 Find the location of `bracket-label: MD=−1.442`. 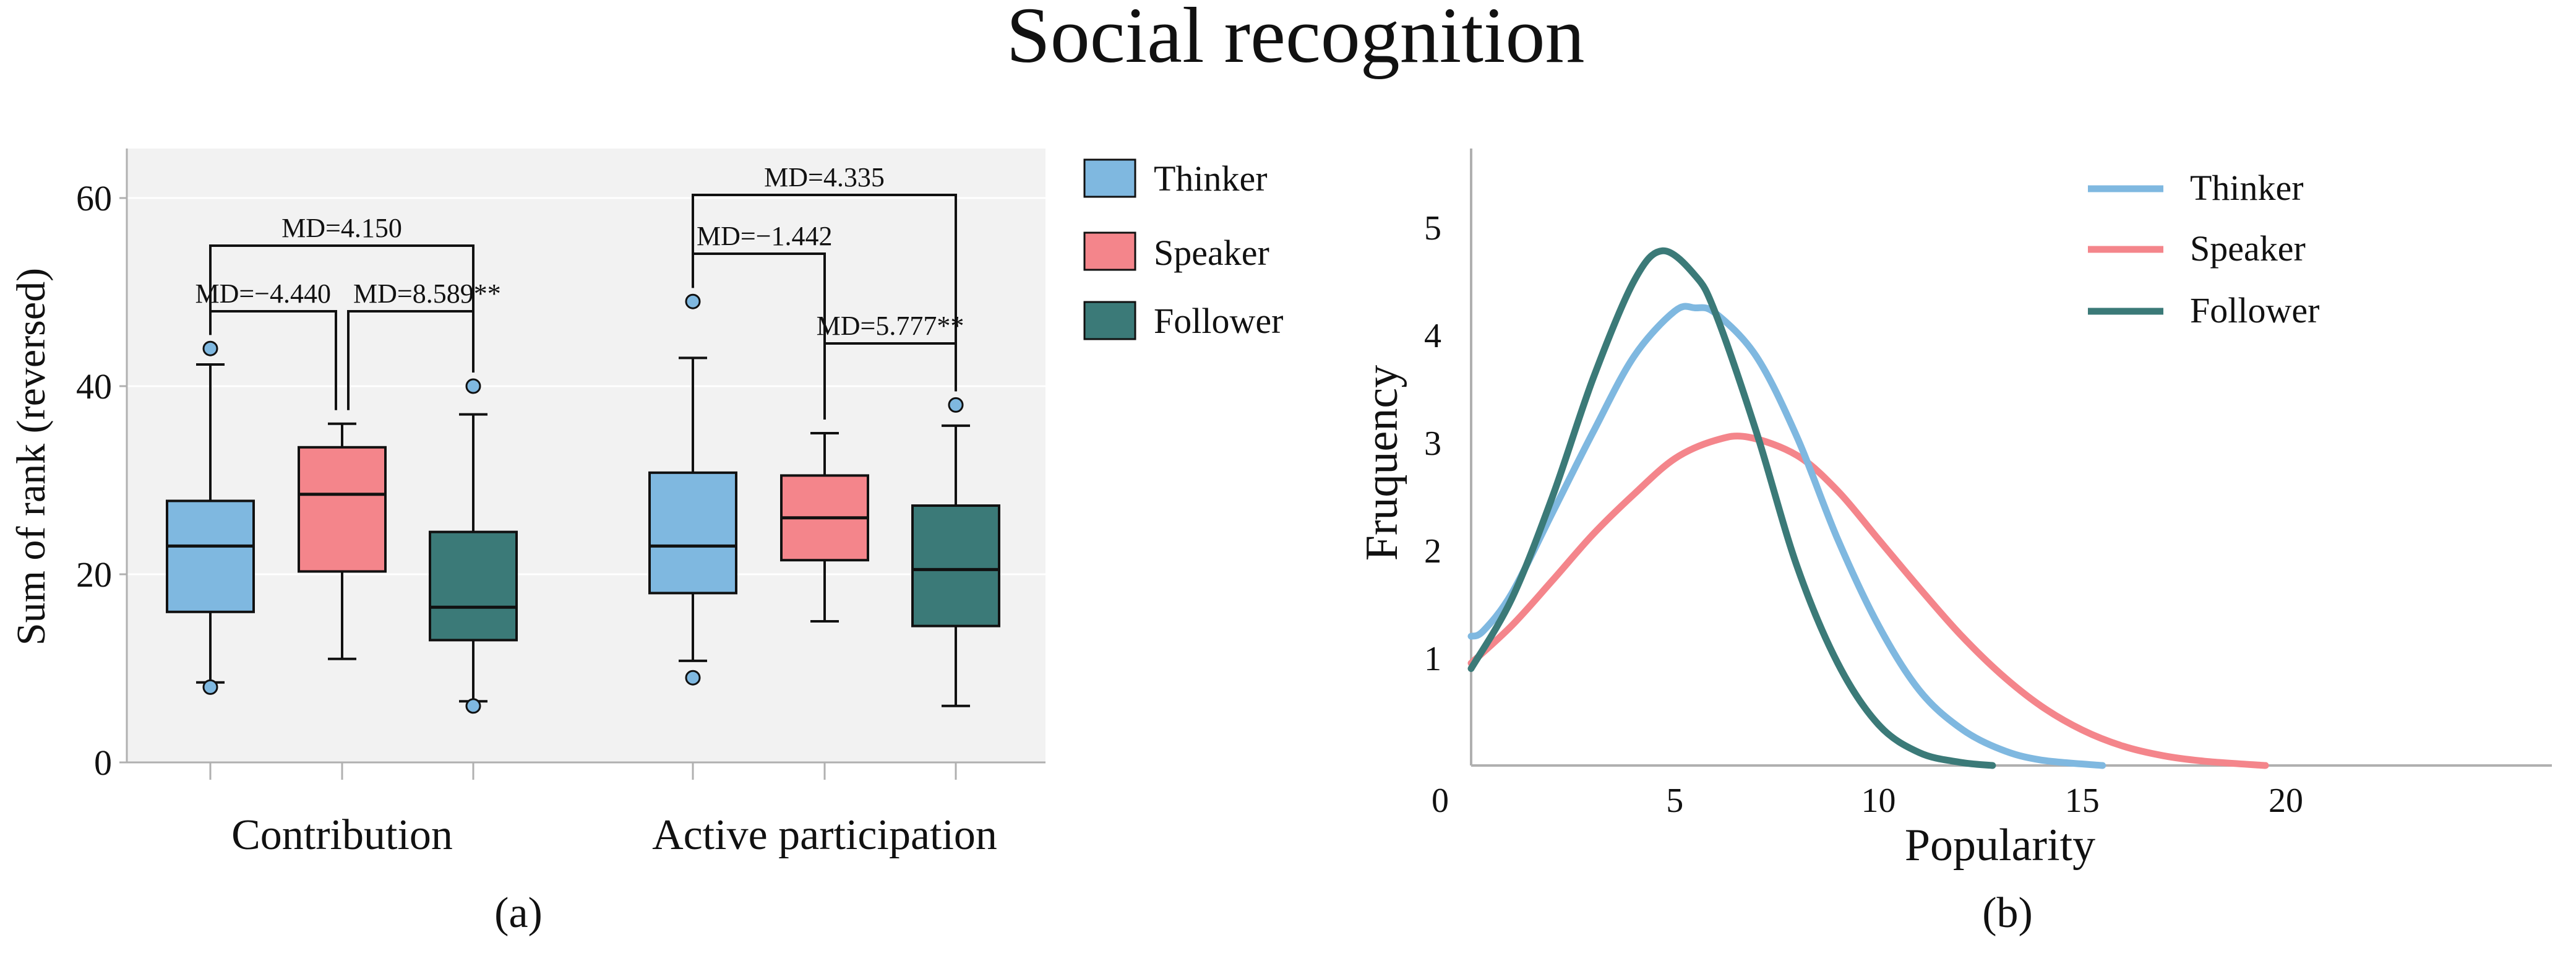

bracket-label: MD=−1.442 is located at coordinates (765, 236).